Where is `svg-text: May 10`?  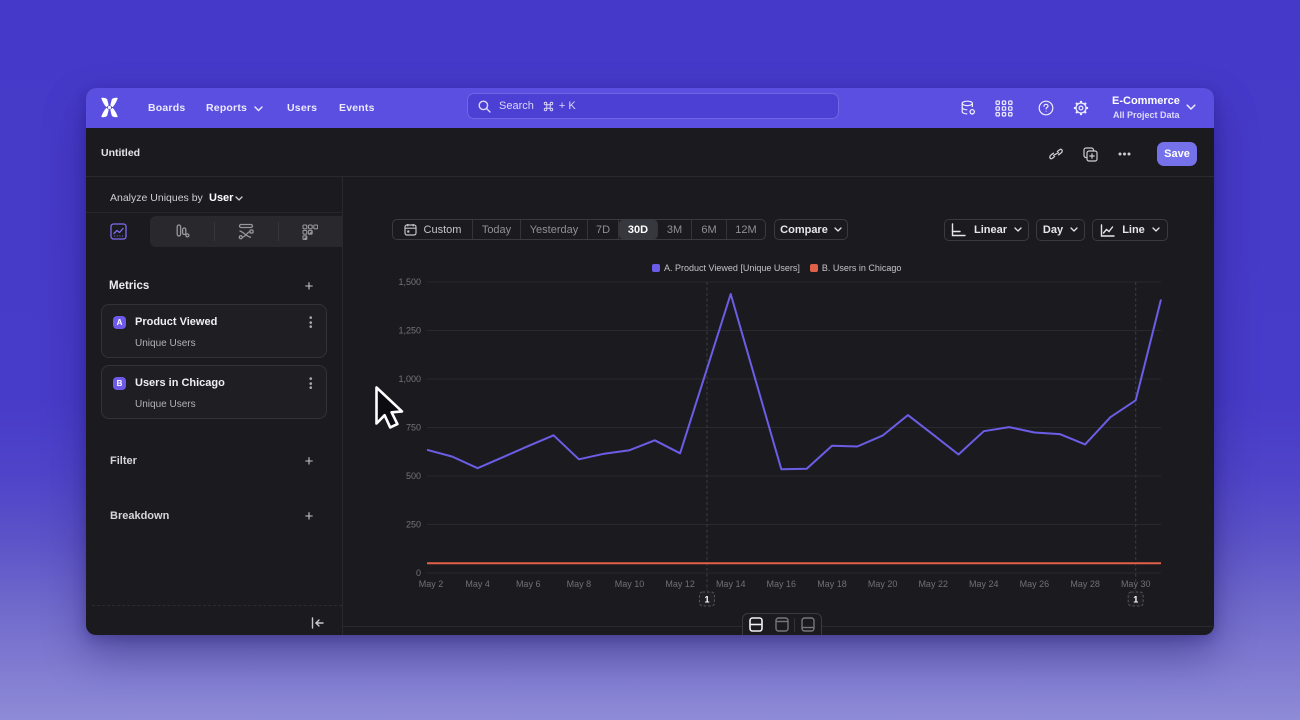
svg-text: May 10 is located at coordinates (630, 584).